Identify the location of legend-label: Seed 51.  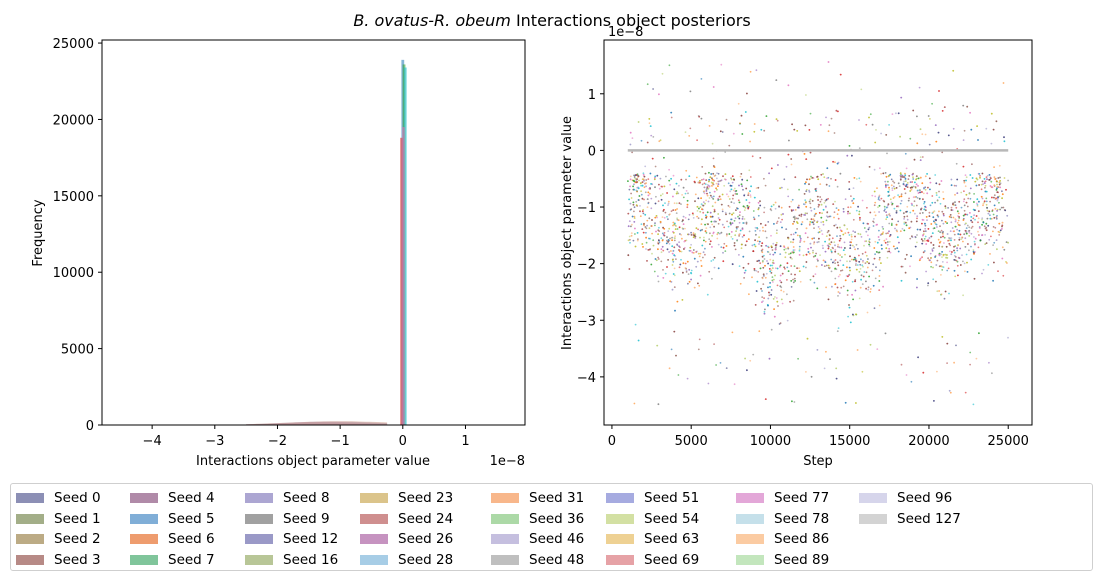
(672, 498).